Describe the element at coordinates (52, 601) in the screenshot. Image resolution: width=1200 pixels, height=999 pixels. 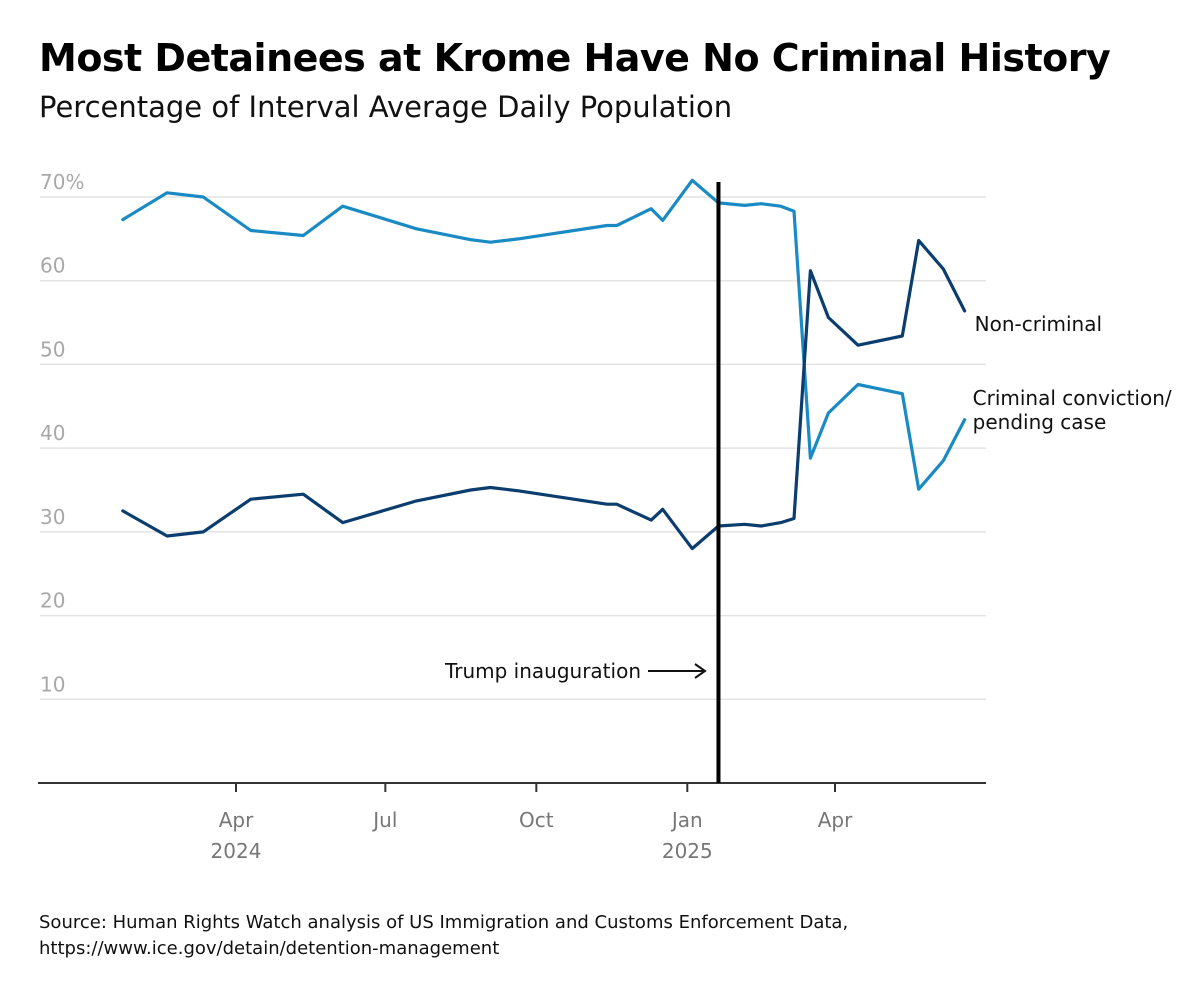
I see `y-tick-label-20: 20` at that location.